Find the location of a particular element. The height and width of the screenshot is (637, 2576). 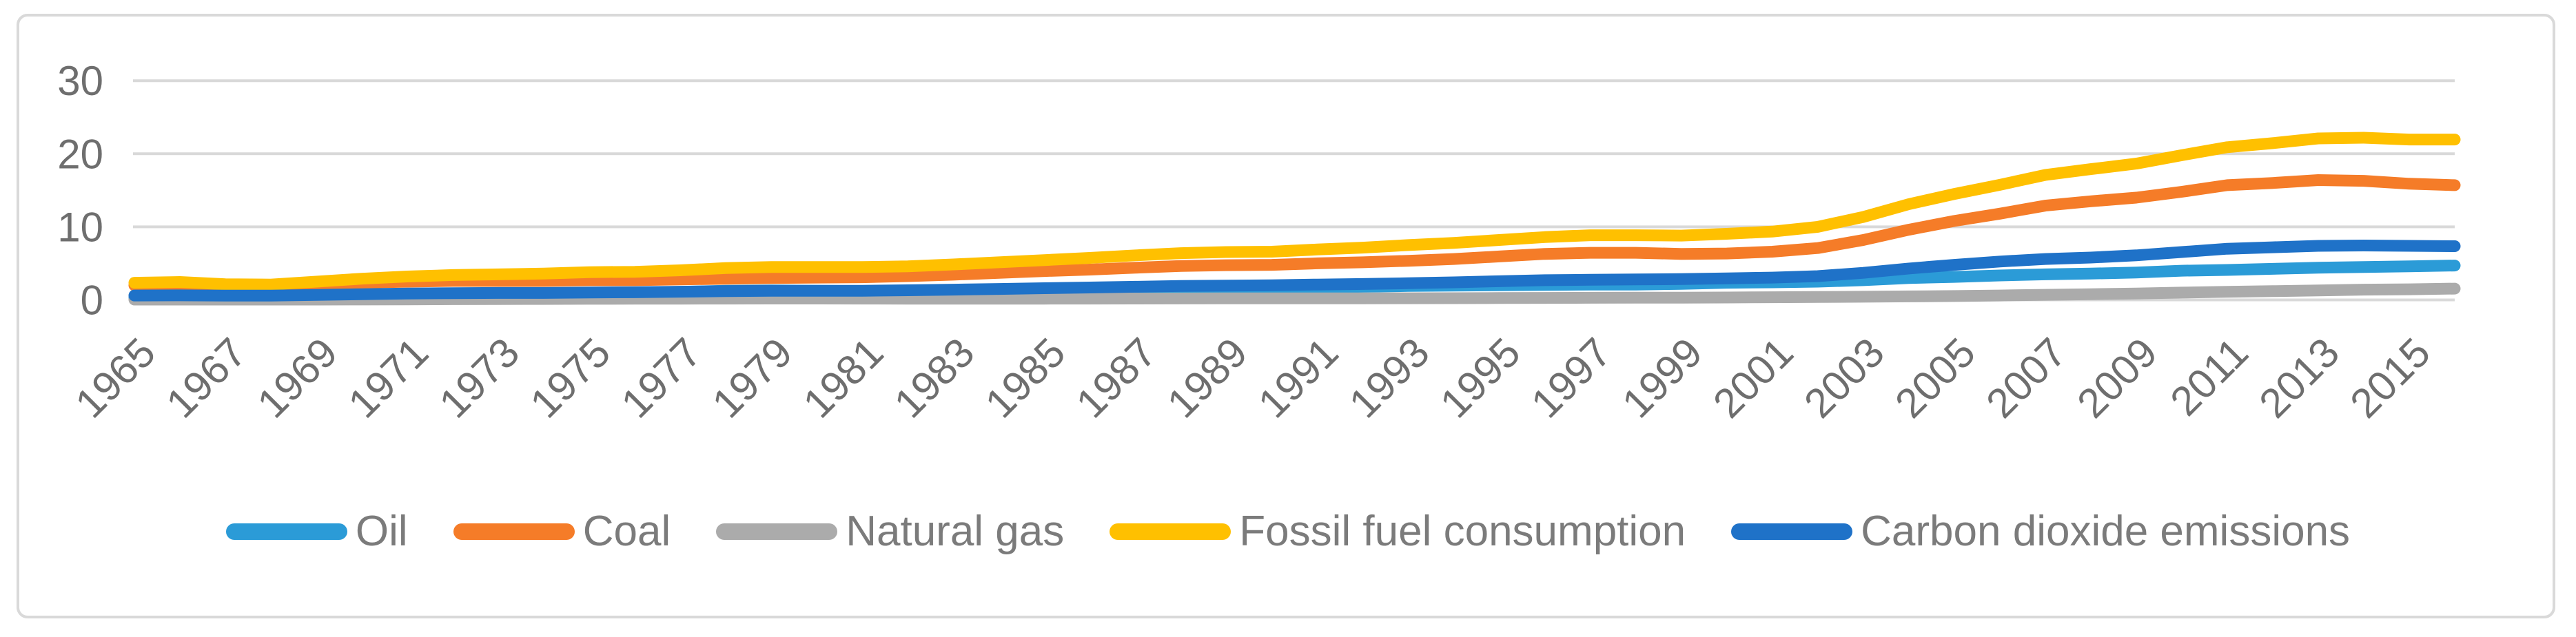

x-tick-label-1979: 1979 is located at coordinates (752, 378).